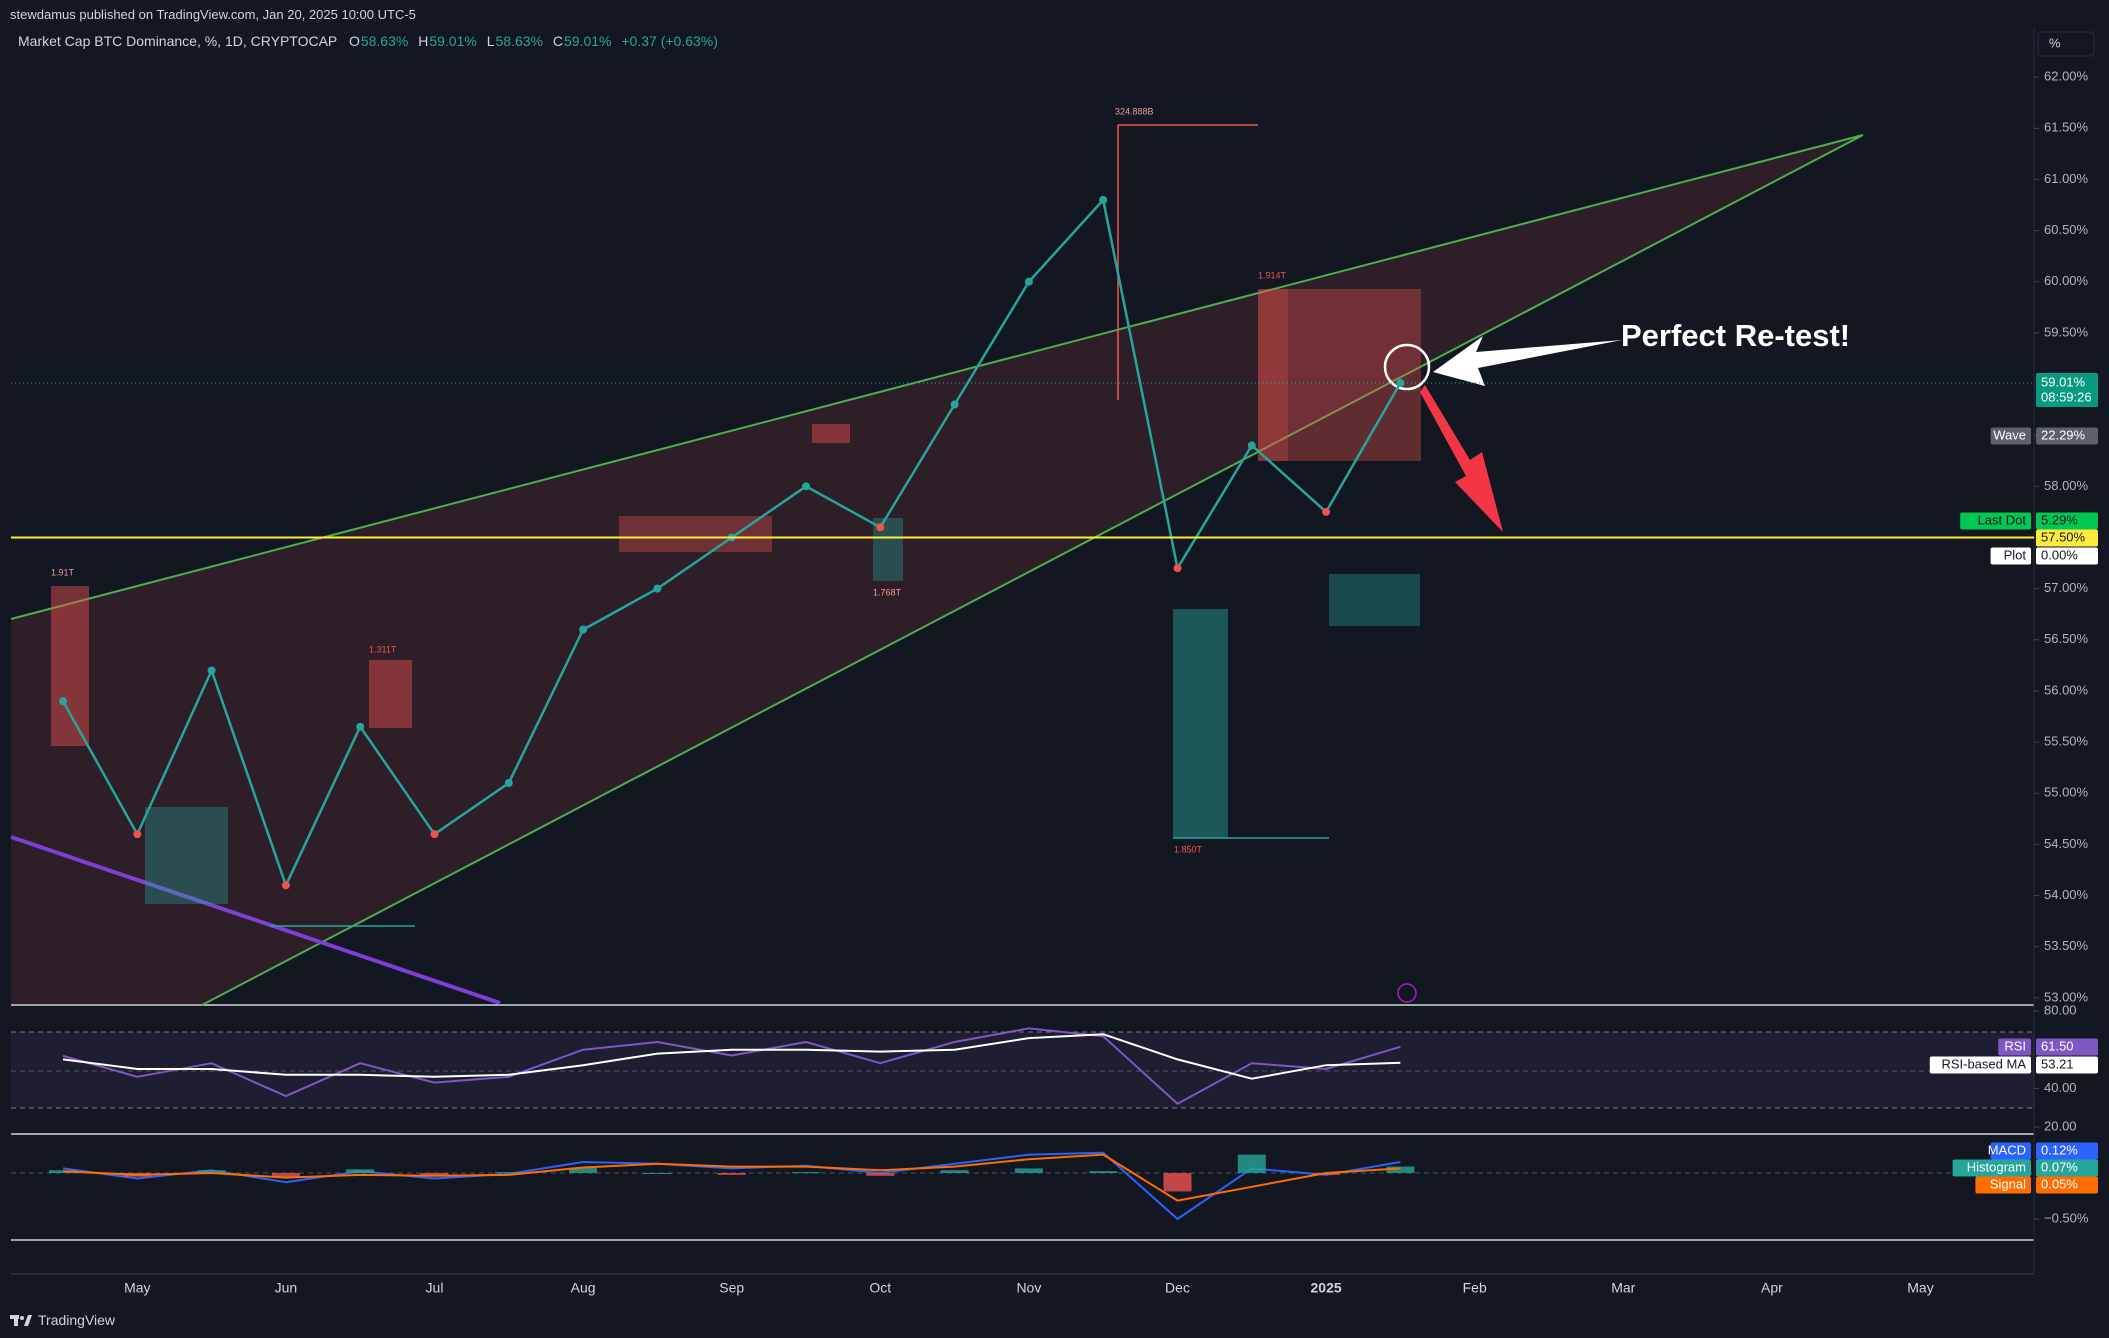 The height and width of the screenshot is (1338, 2109). What do you see at coordinates (453, 41) in the screenshot?
I see `ohlc-value: 59.01%` at bounding box center [453, 41].